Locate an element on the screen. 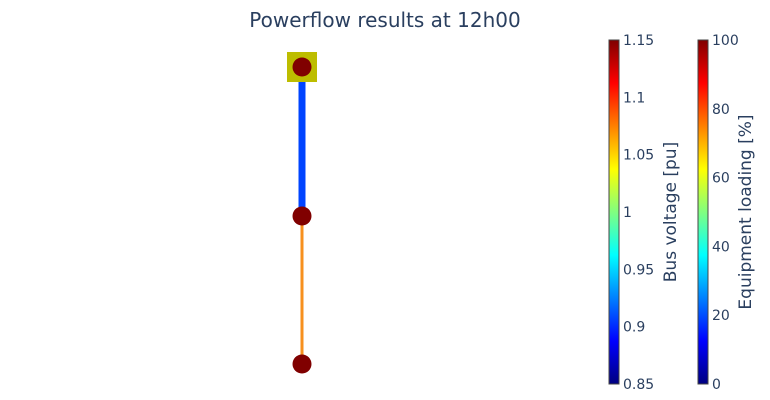  colorbar-tick-label: 1 is located at coordinates (627, 213).